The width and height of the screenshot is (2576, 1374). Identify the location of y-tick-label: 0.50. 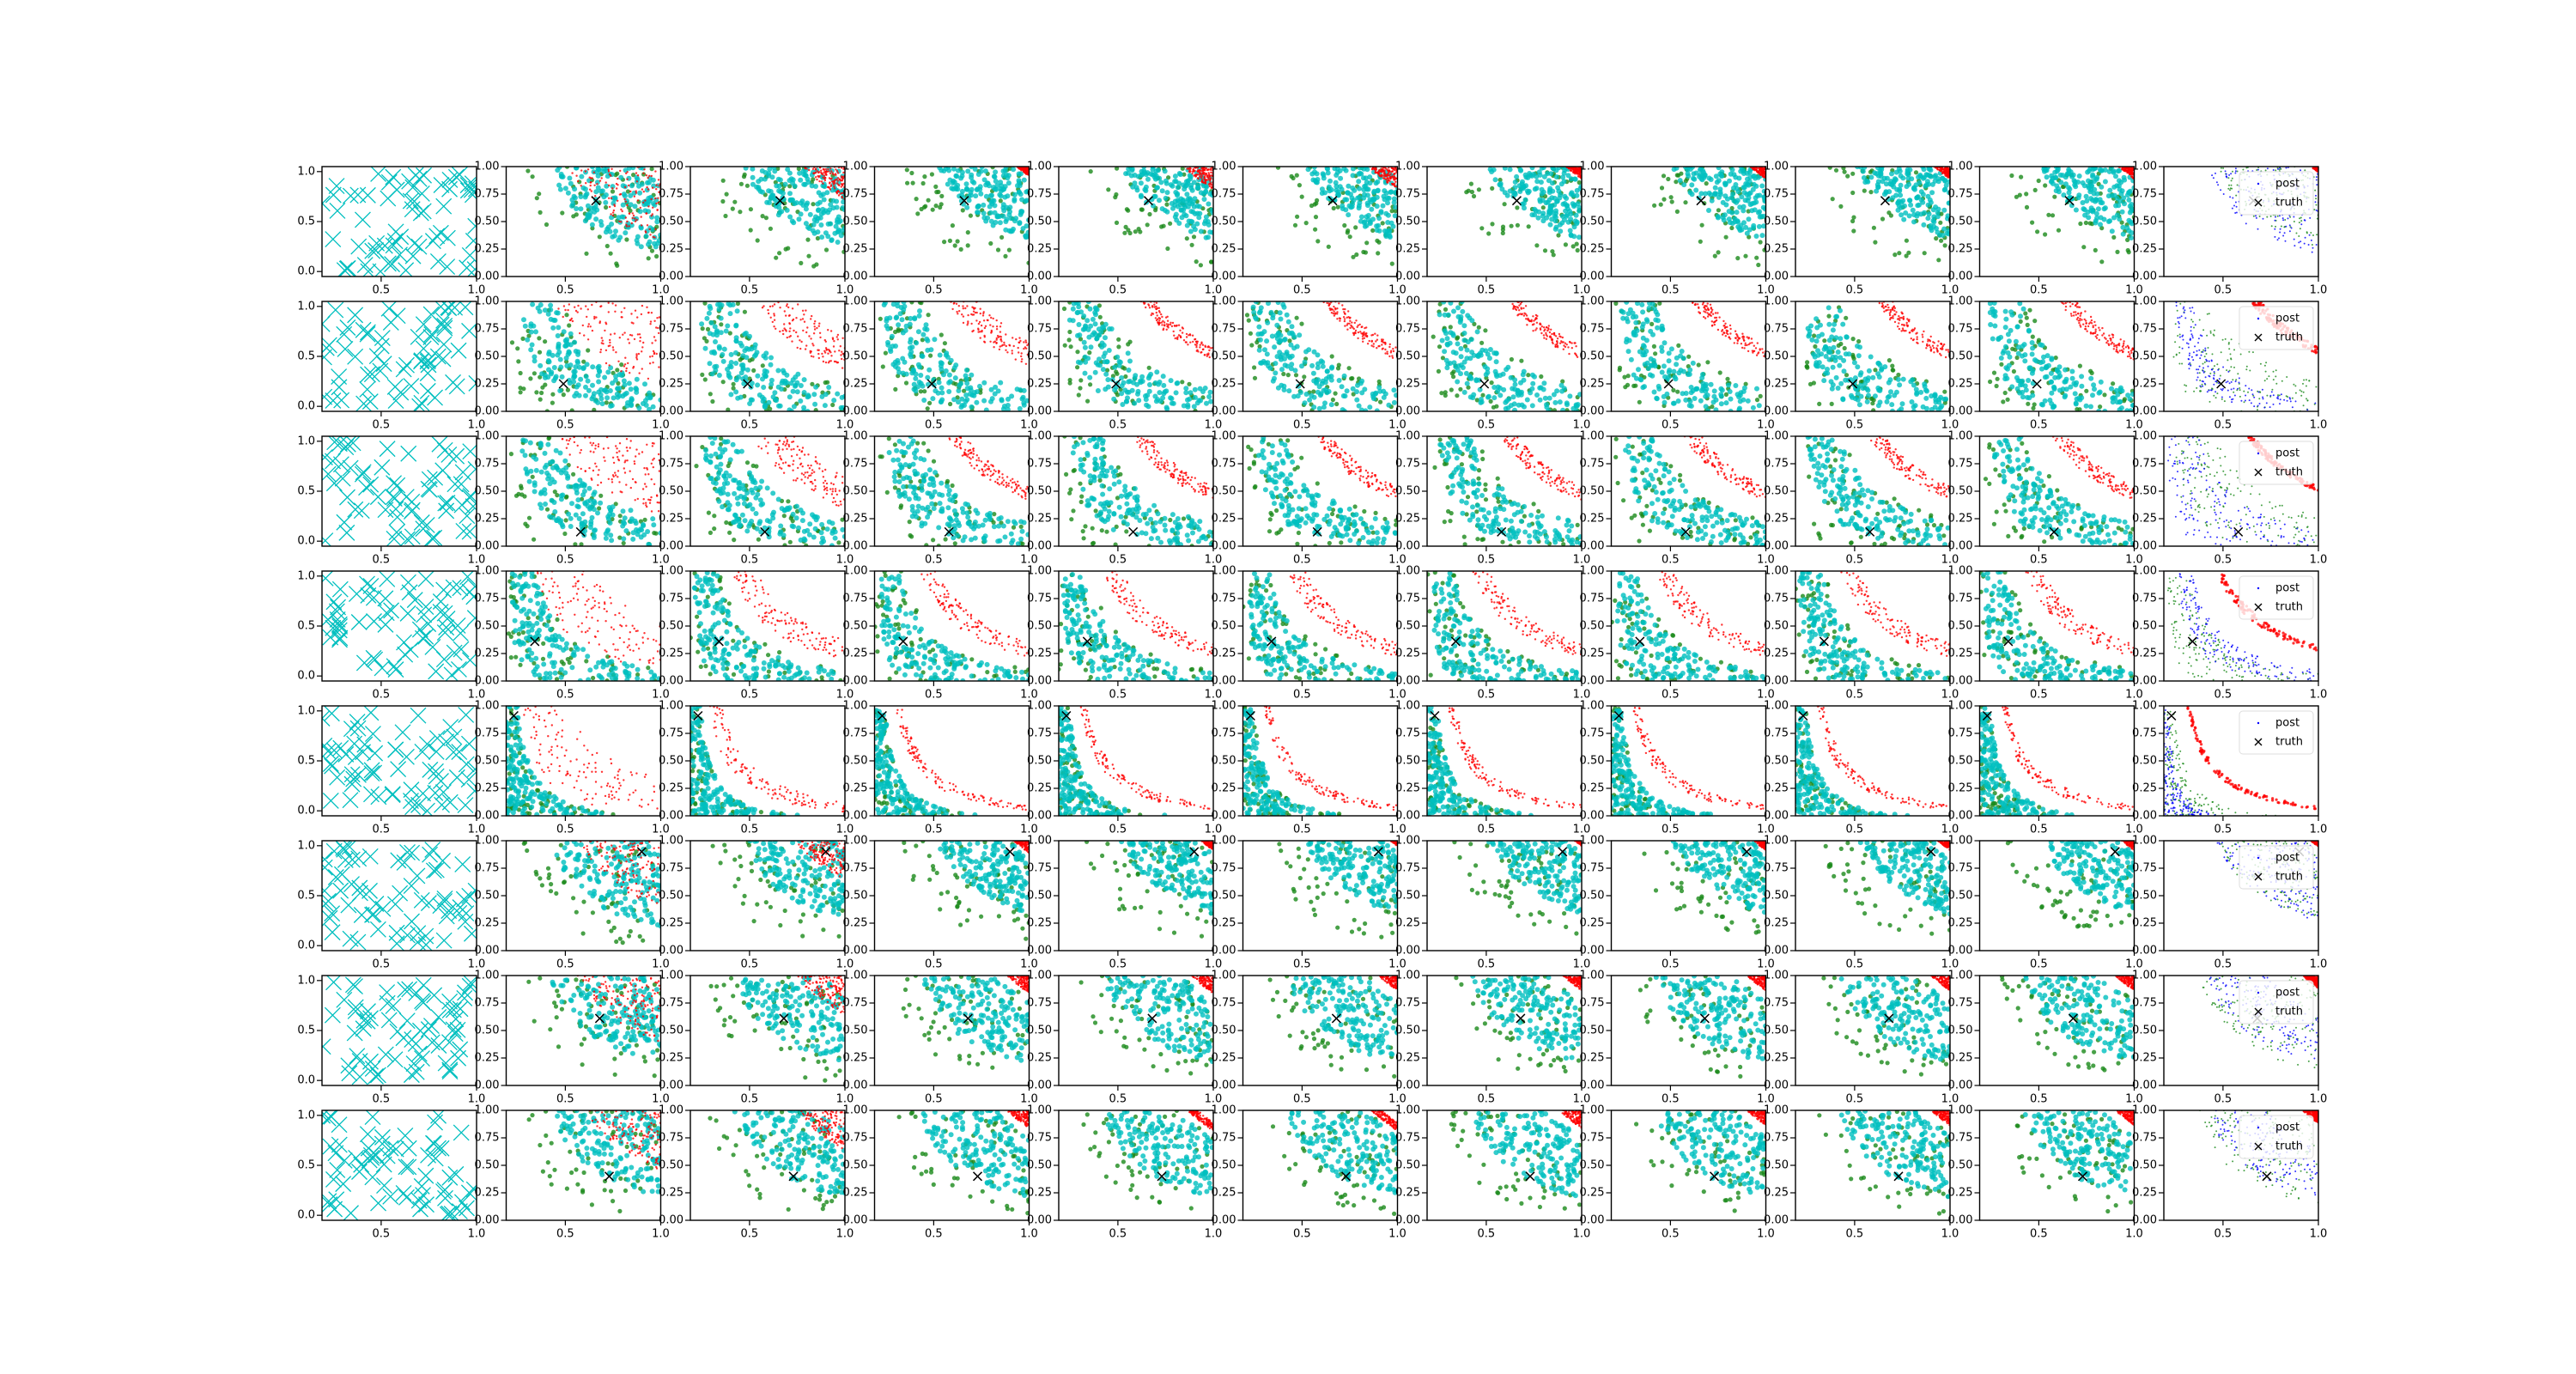
(488, 356).